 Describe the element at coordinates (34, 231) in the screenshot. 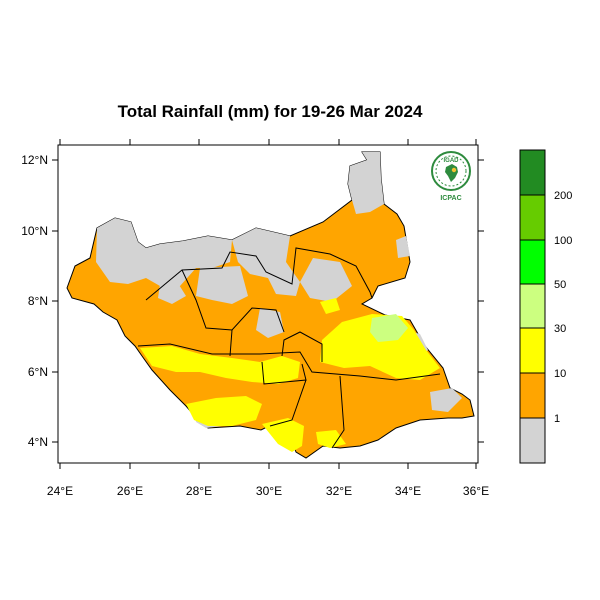

I see `y-tick-label: 10°N` at that location.